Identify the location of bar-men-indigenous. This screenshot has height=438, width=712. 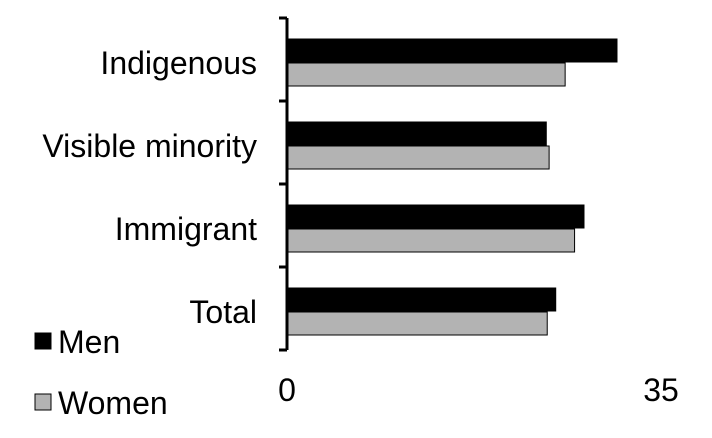
(452, 50).